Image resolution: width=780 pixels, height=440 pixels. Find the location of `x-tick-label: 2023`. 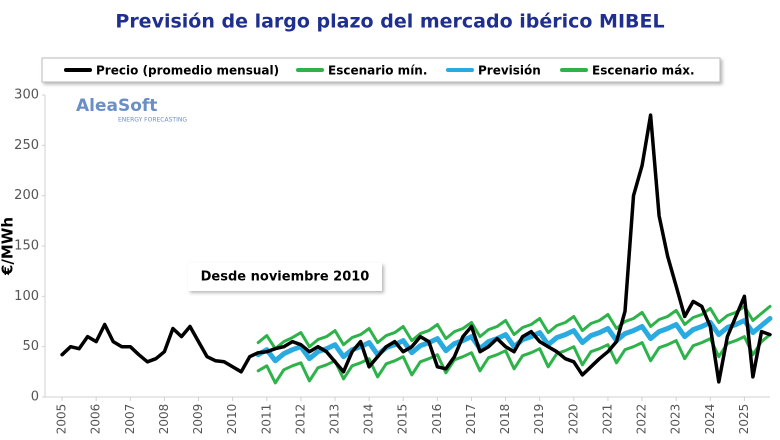

x-tick-label: 2023 is located at coordinates (676, 419).